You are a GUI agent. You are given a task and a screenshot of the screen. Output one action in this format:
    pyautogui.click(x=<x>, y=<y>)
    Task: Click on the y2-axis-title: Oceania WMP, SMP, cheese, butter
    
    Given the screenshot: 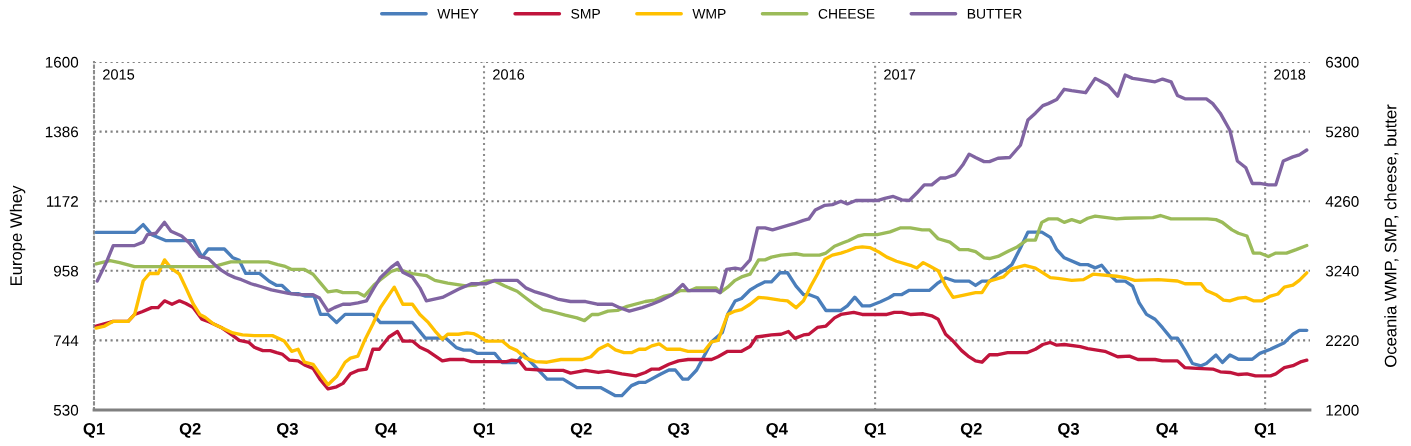 What is the action you would take?
    pyautogui.click(x=1391, y=235)
    